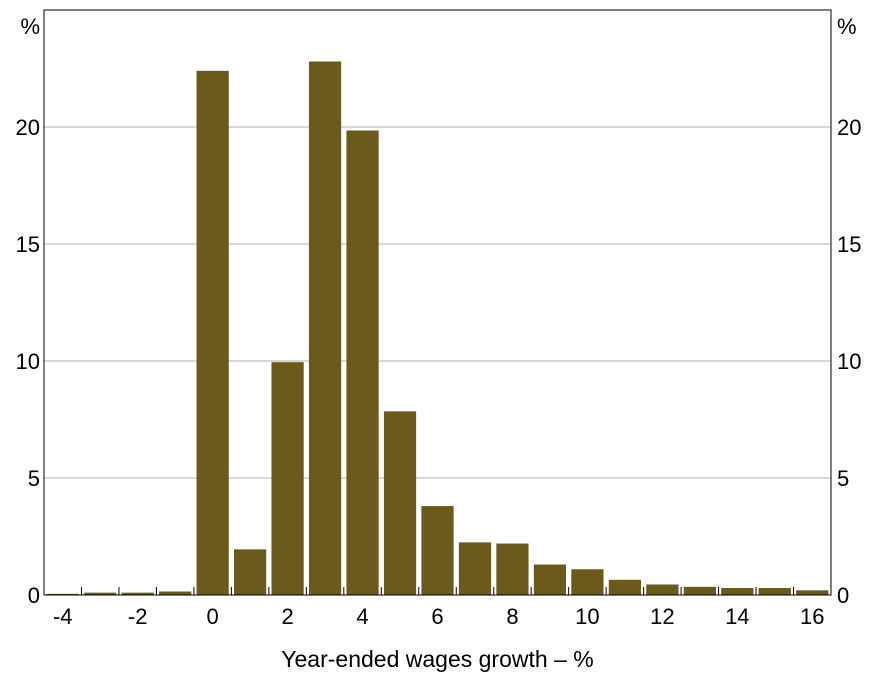  I want to click on y-tick-label-right: 5, so click(843, 478).